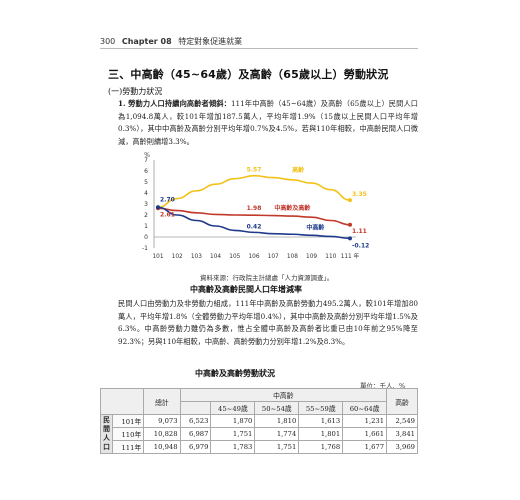 This screenshot has width=520, height=500. What do you see at coordinates (195, 421) in the screenshot?
I see `cell-midage: 6,523` at bounding box center [195, 421].